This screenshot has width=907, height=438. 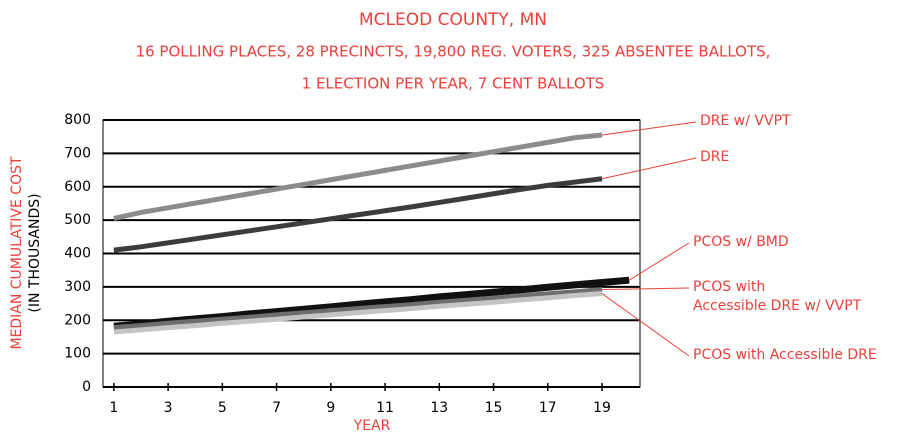 I want to click on x-tick-label: 7, so click(x=276, y=408).